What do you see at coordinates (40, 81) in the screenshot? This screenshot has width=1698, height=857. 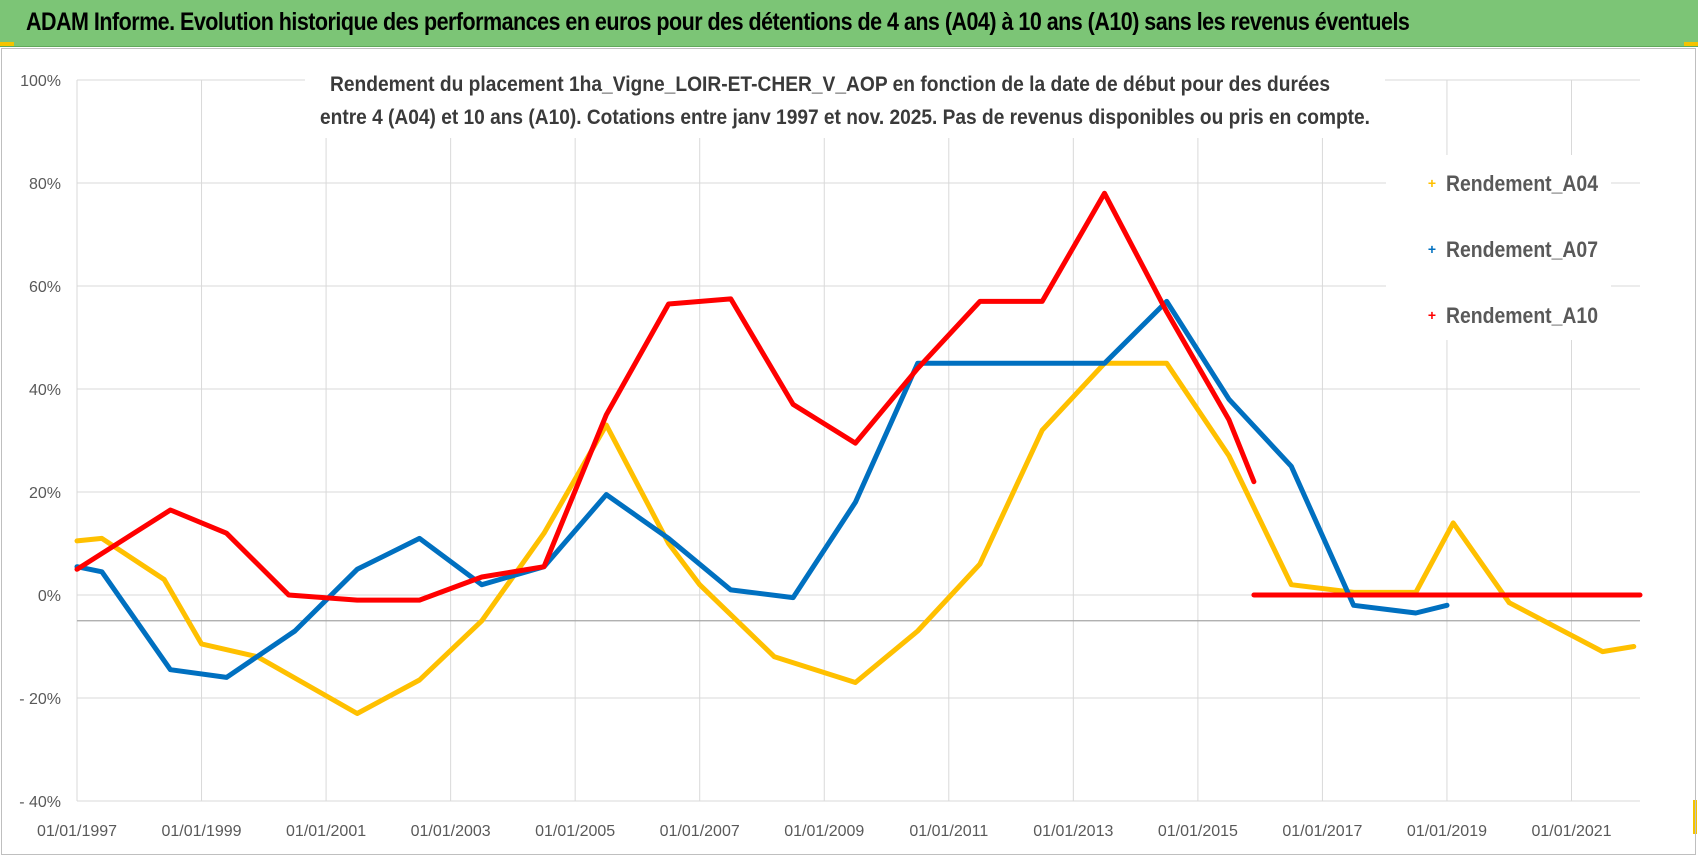 I see `y-tick-label-0: 100%` at bounding box center [40, 81].